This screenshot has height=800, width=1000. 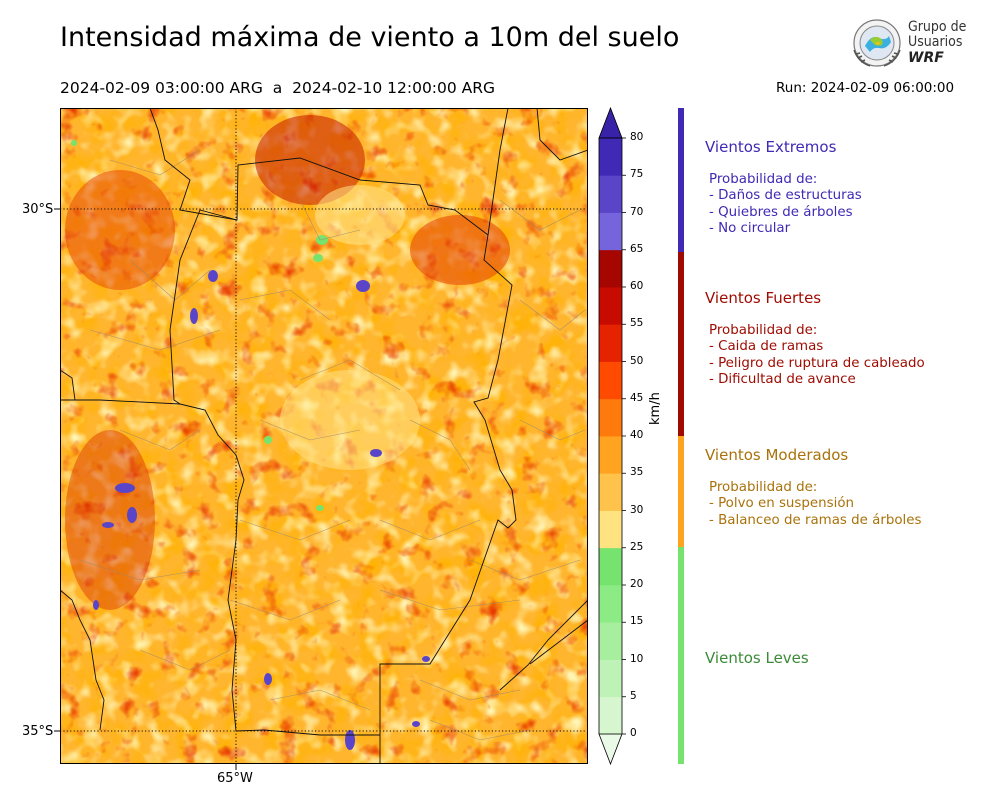 I want to click on category-bar, so click(x=681, y=436).